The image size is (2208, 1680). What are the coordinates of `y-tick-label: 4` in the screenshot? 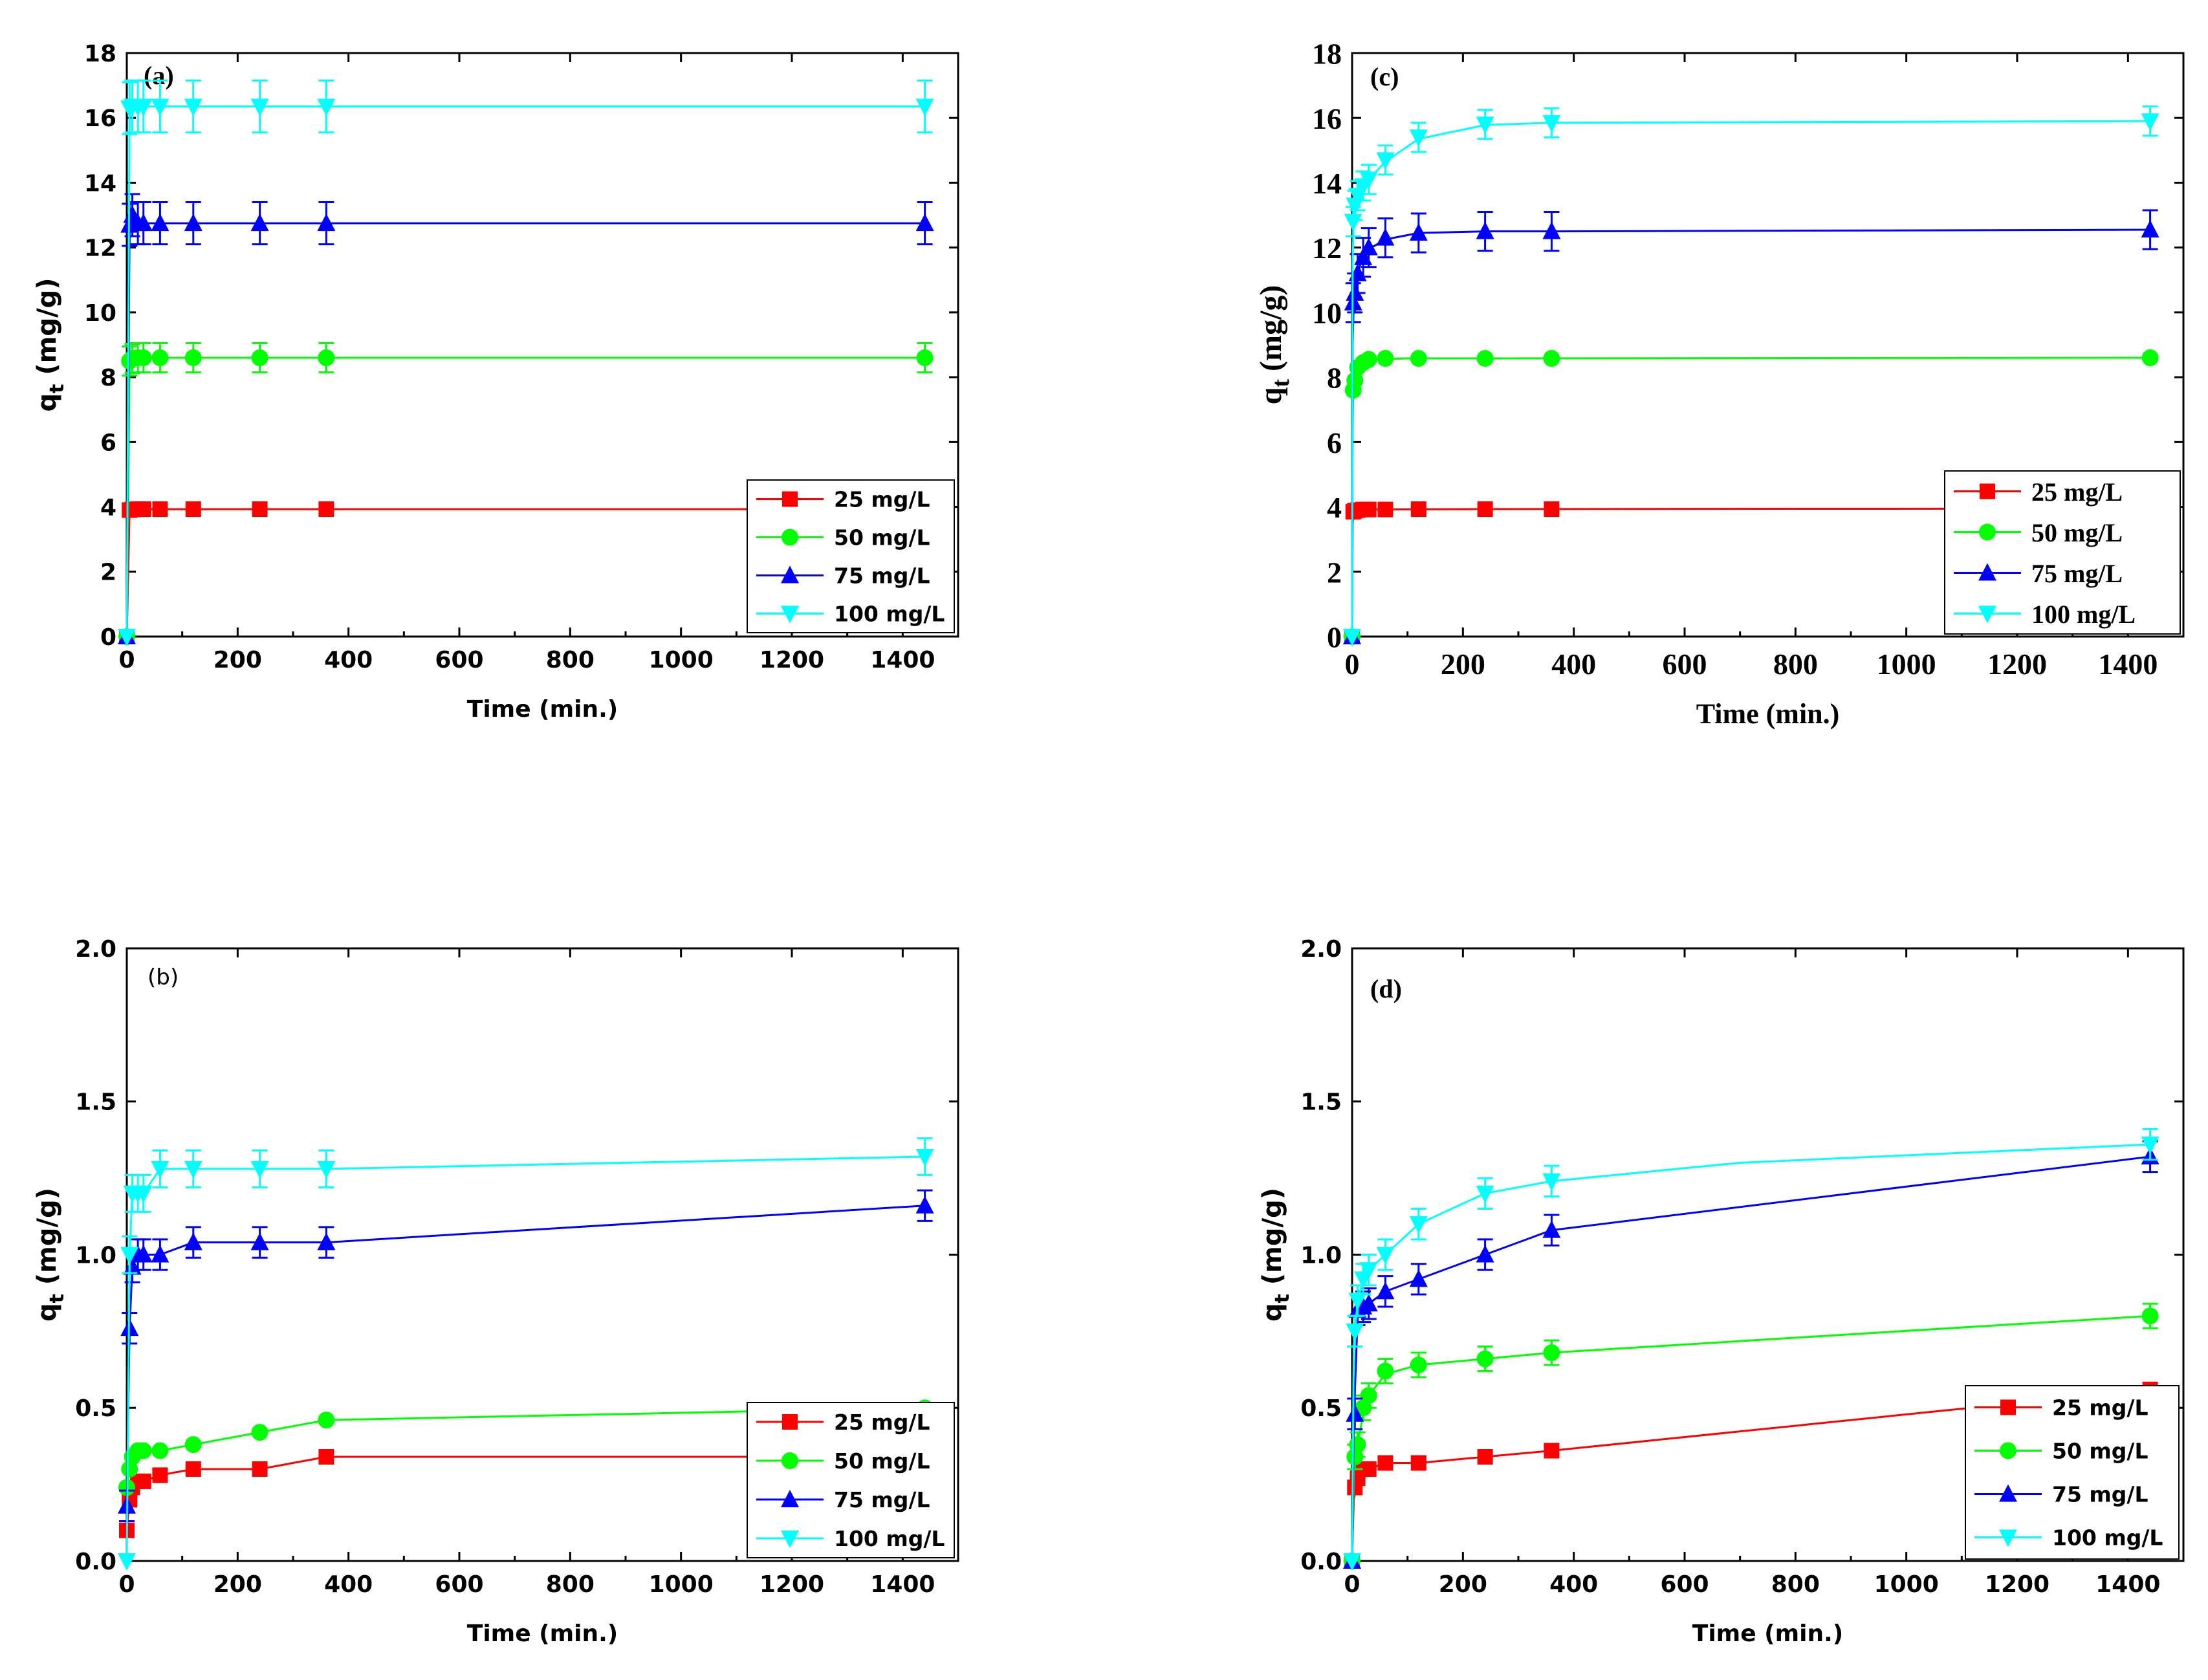 It's located at (108, 508).